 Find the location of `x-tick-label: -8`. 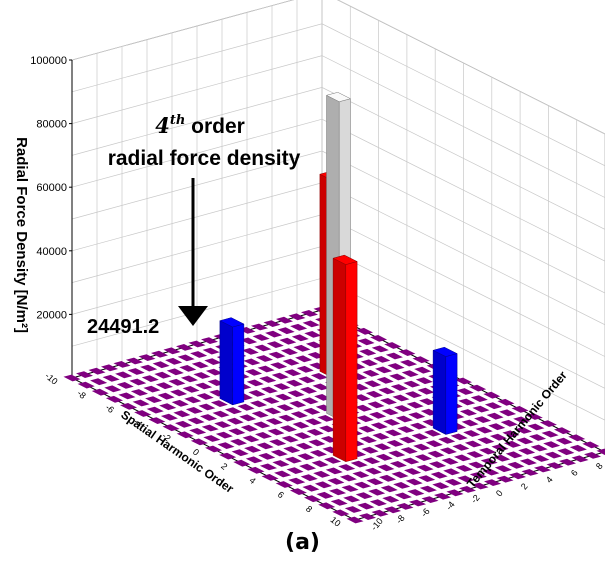

x-tick-label: -8 is located at coordinates (81, 394).